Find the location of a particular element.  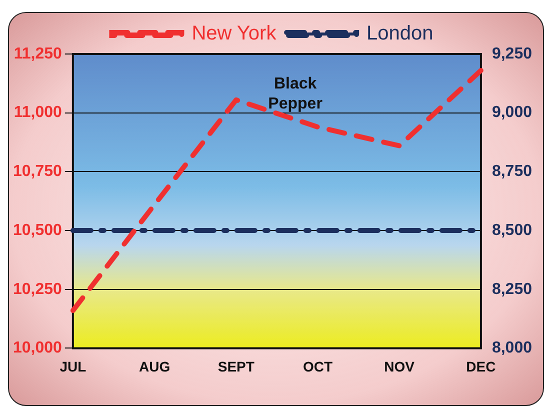

y2-tick-label: 8,750 is located at coordinates (512, 171).